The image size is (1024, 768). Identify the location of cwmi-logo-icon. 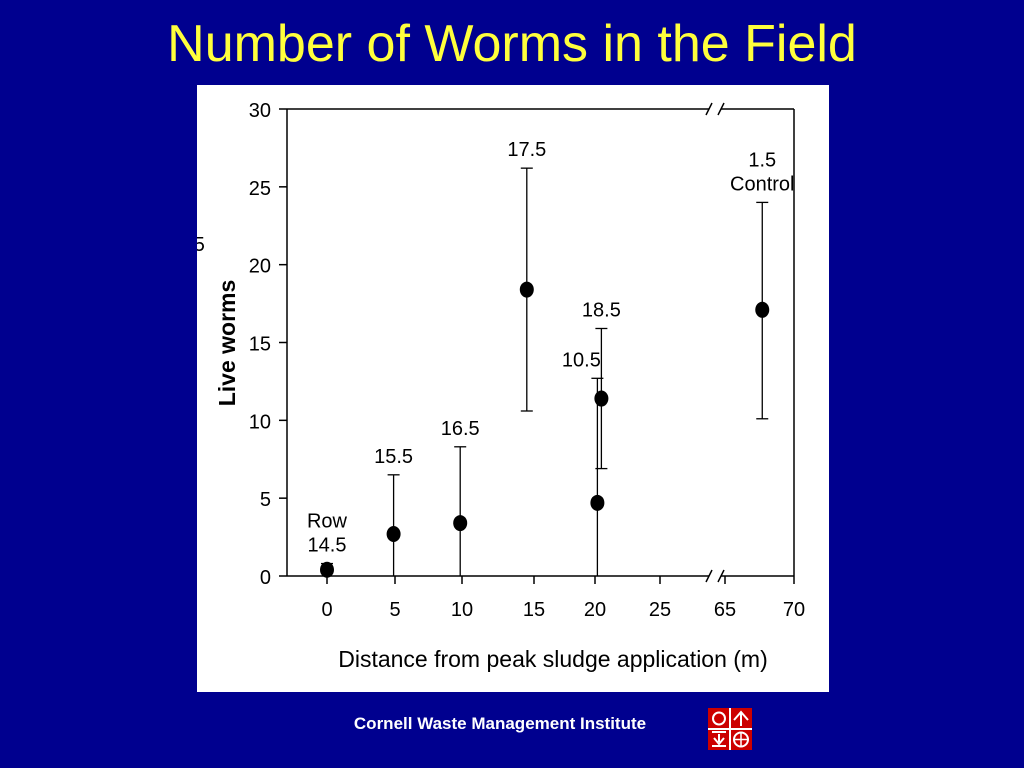
(730, 729).